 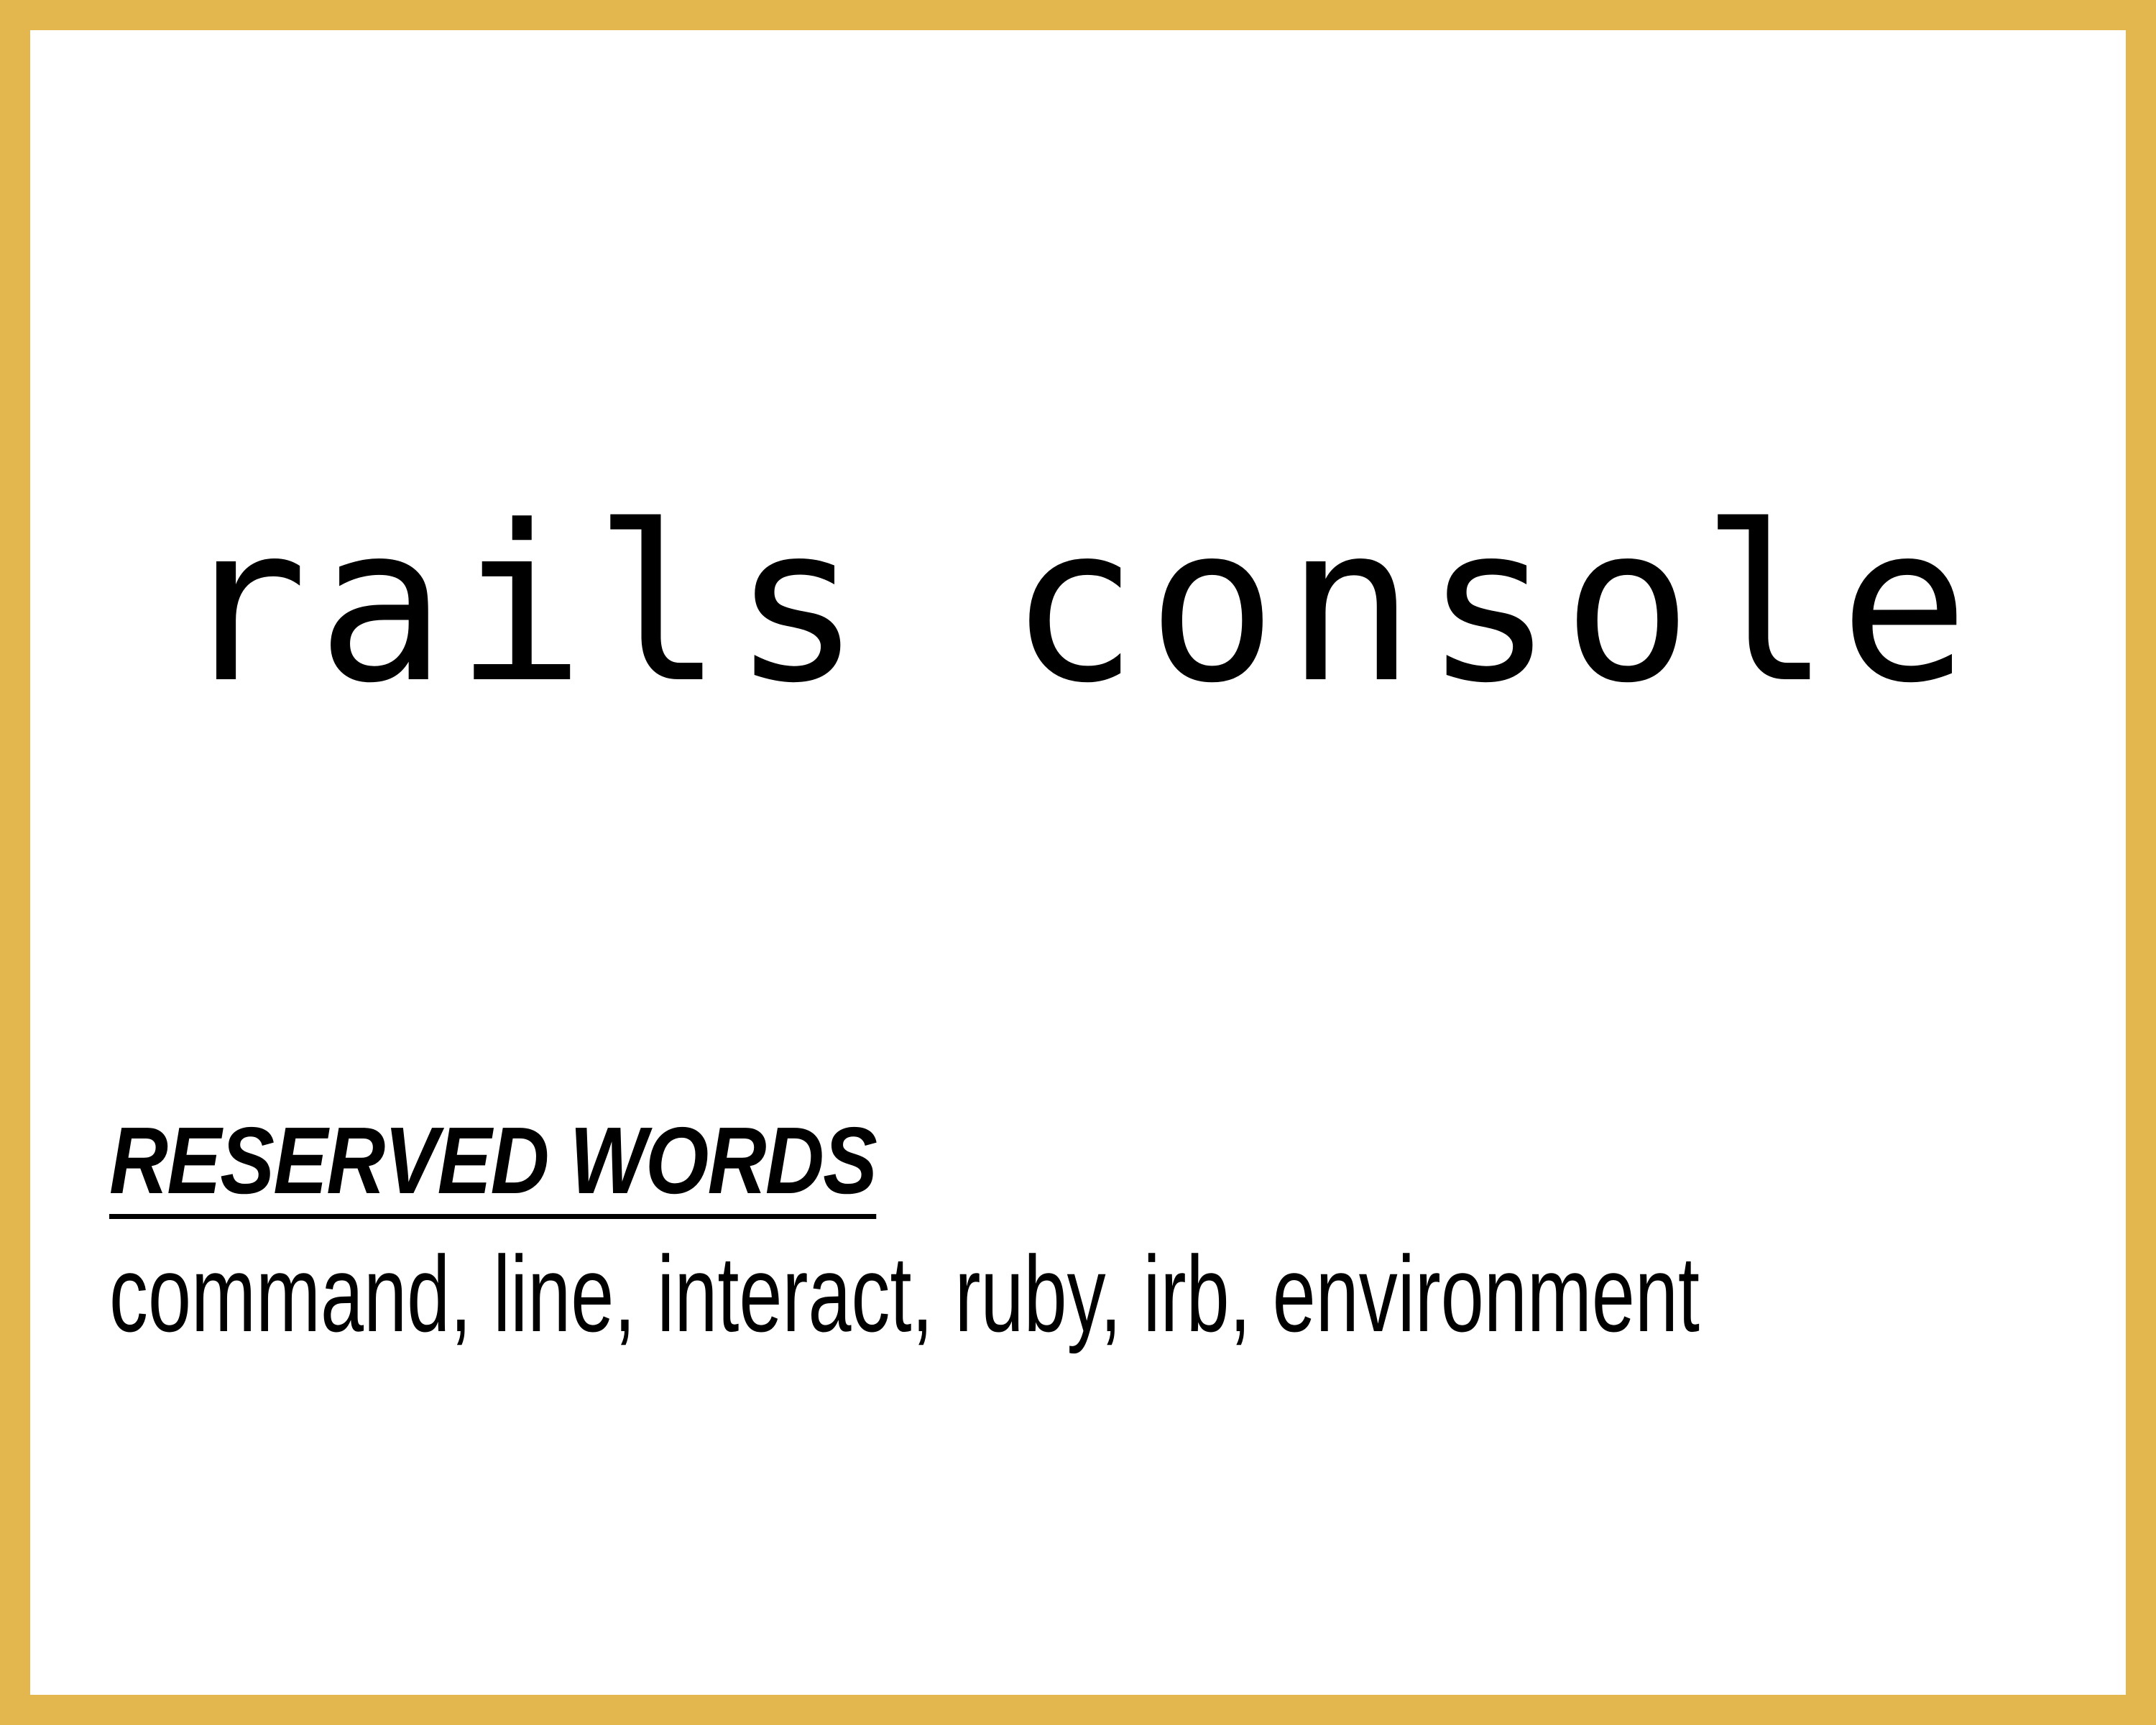 I want to click on reserved-words-heading: RESERVED WORDS, so click(x=493, y=1164).